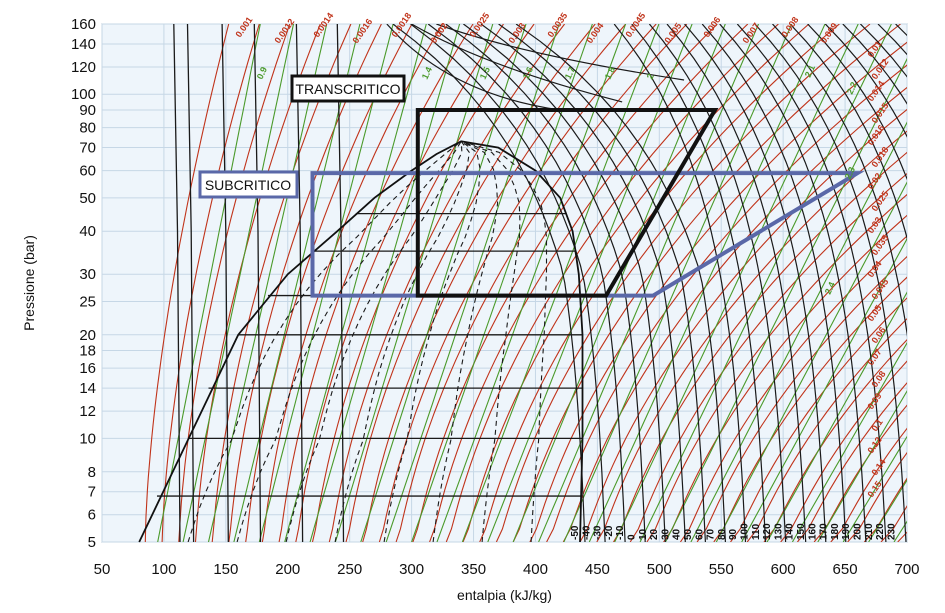 The height and width of the screenshot is (613, 945). I want to click on x-tick-label: 550, so click(721, 569).